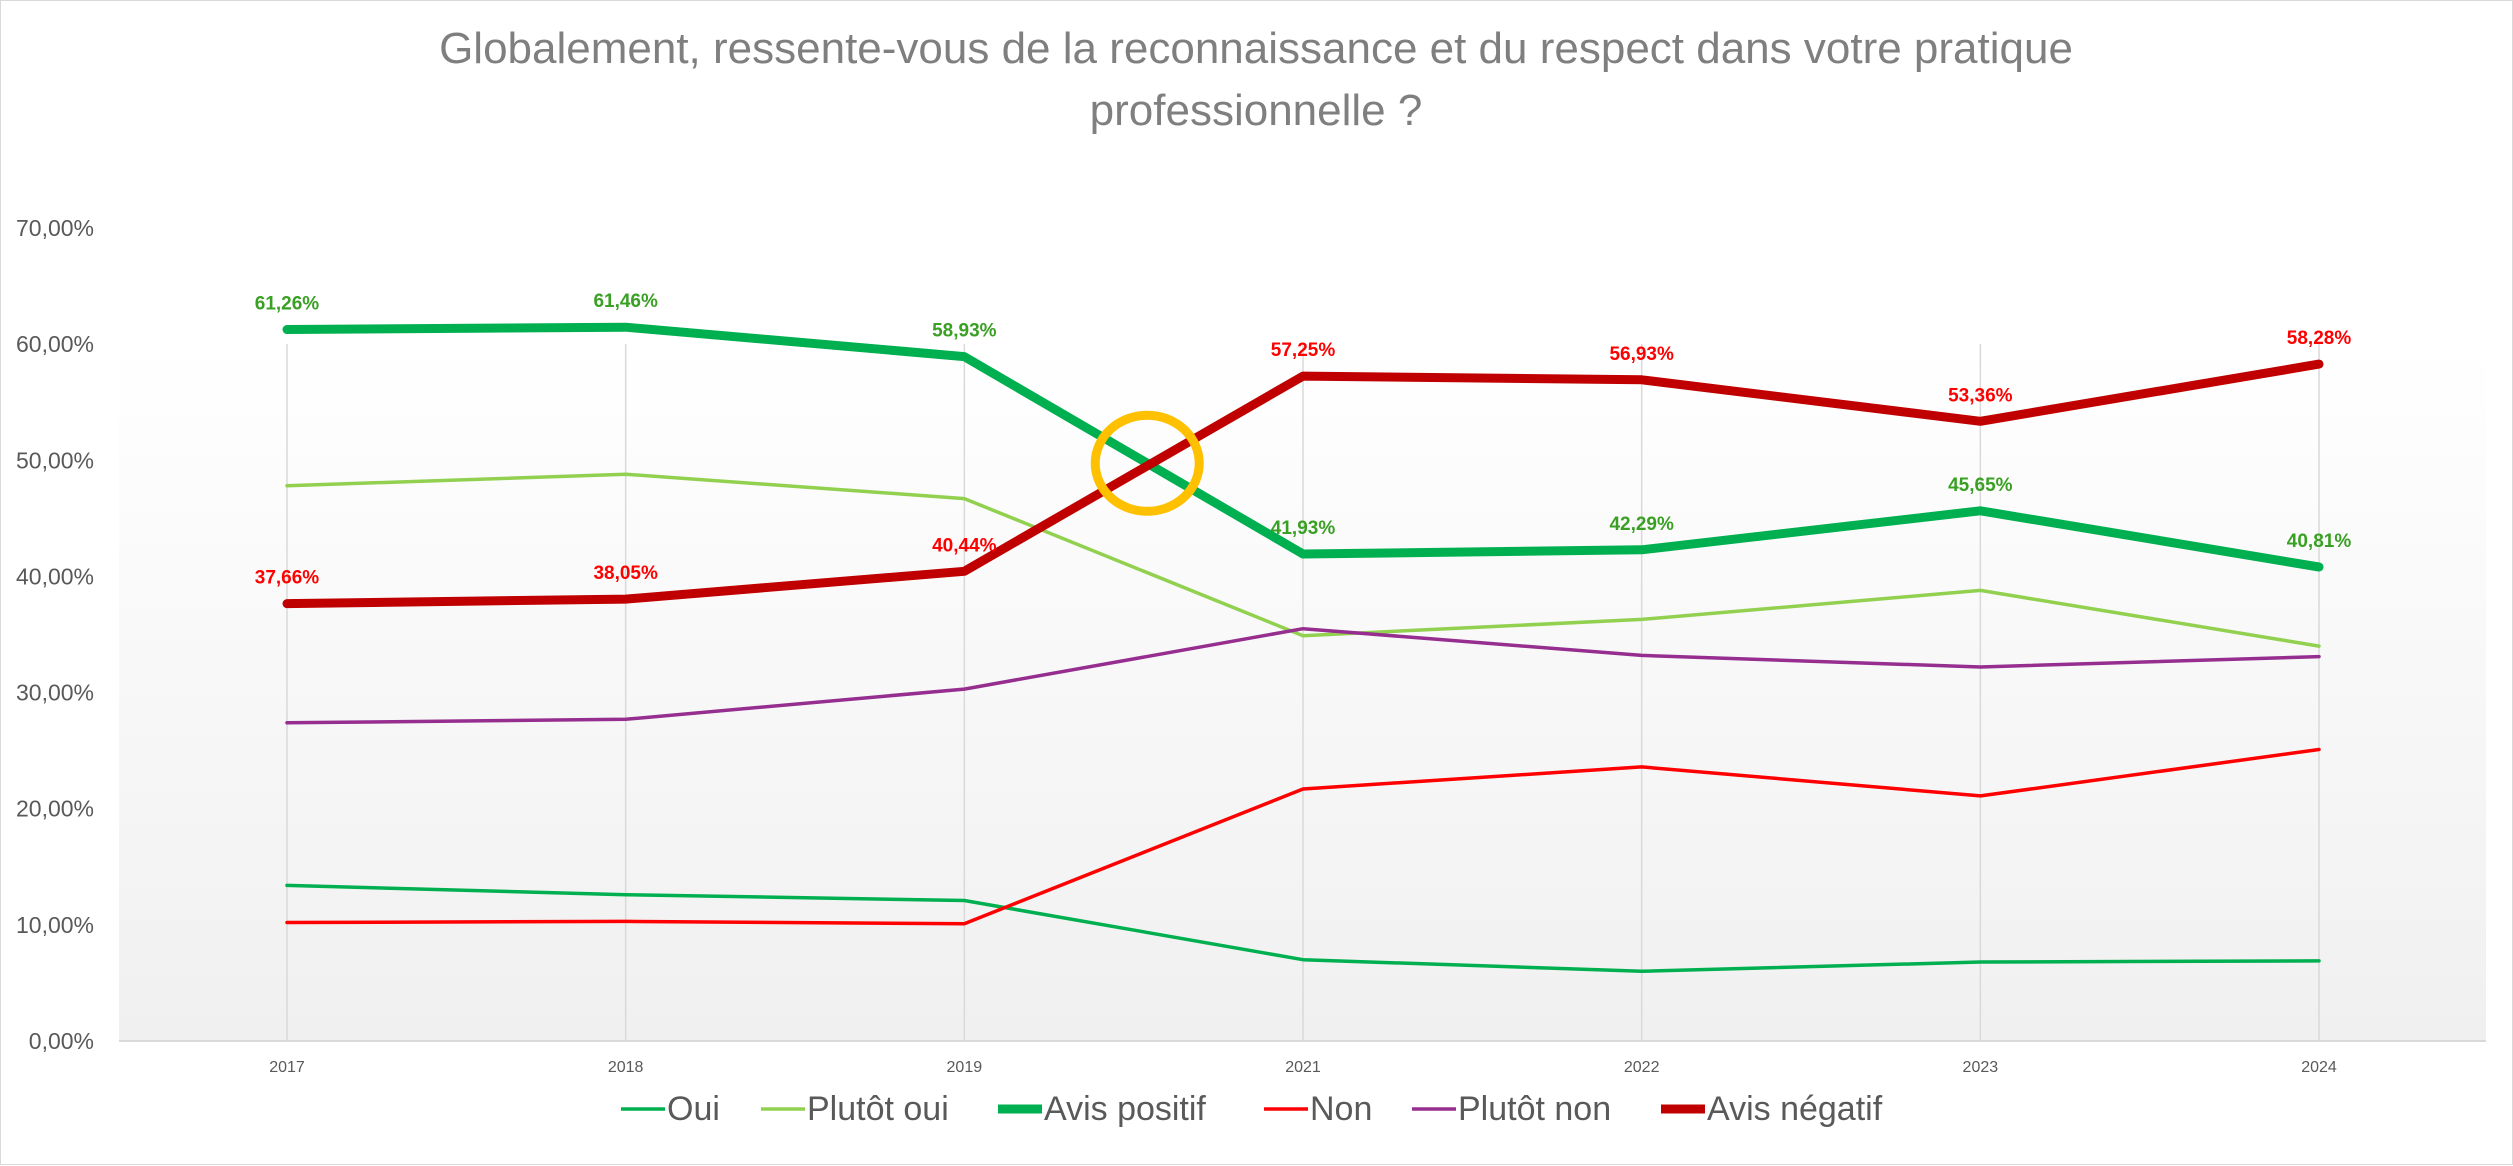 The image size is (2513, 1166). What do you see at coordinates (61, 1041) in the screenshot?
I see `y-tick-label: 0,00%` at bounding box center [61, 1041].